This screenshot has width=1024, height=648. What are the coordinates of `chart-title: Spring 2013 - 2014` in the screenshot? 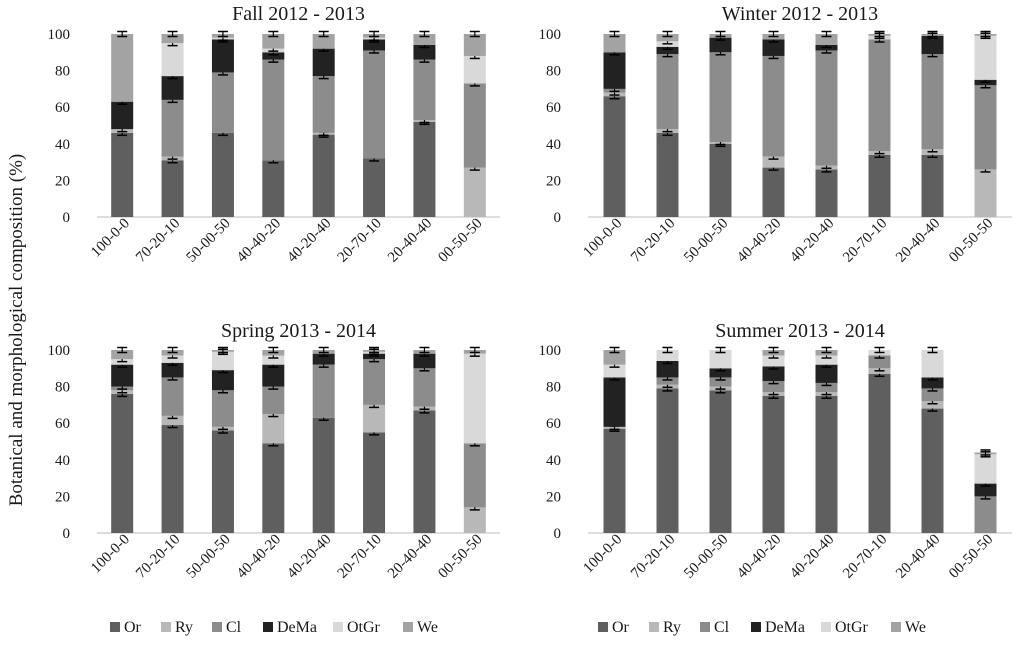 It's located at (298, 331).